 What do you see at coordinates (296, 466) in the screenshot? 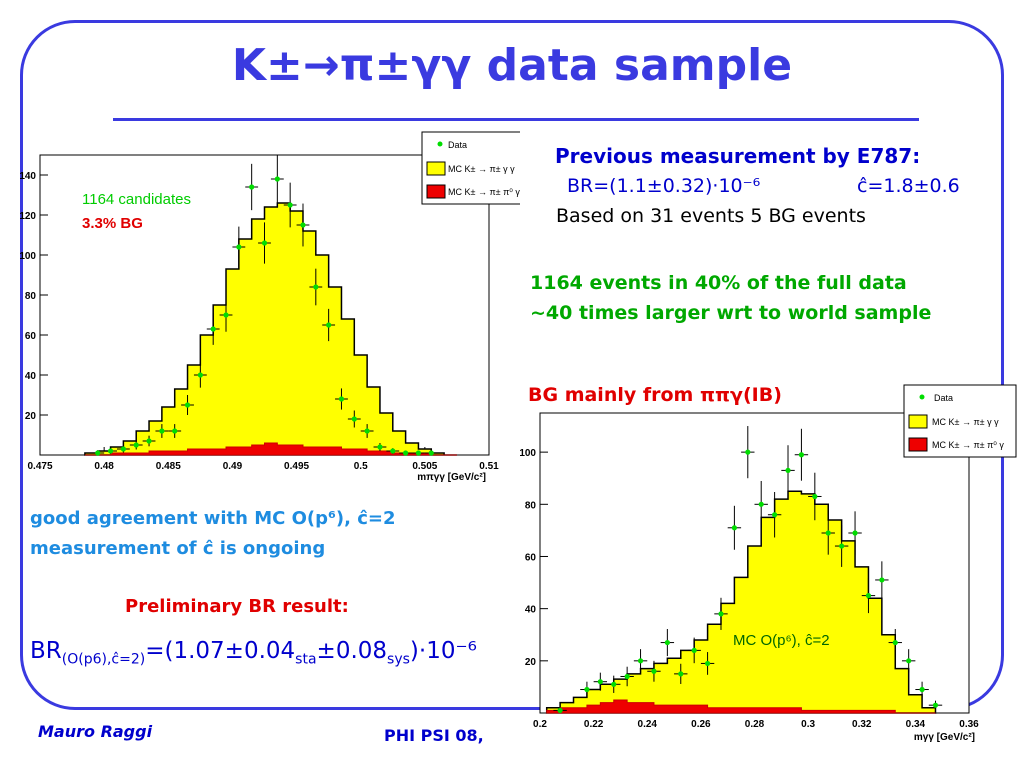
I see `x-tick-label: 0.495` at bounding box center [296, 466].